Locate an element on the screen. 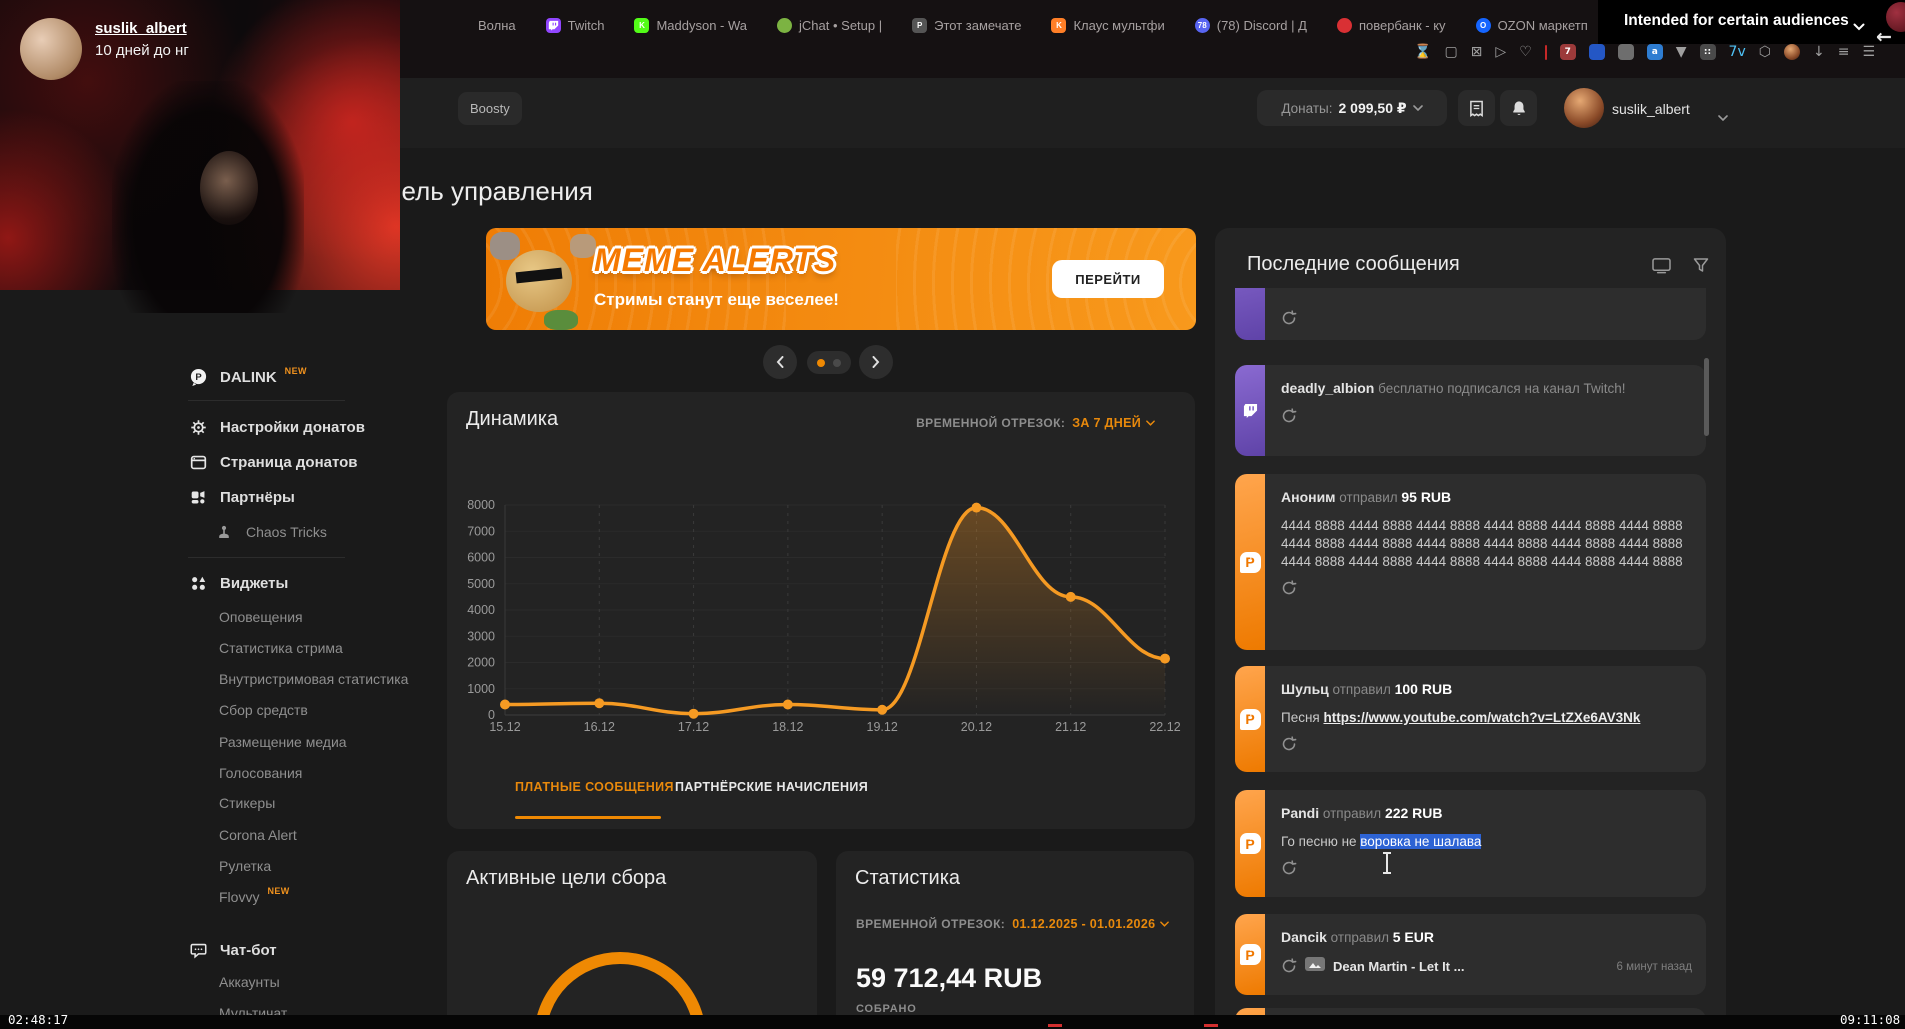 The image size is (1905, 1029). bookmark-twitch: Twitch is located at coordinates (574, 25).